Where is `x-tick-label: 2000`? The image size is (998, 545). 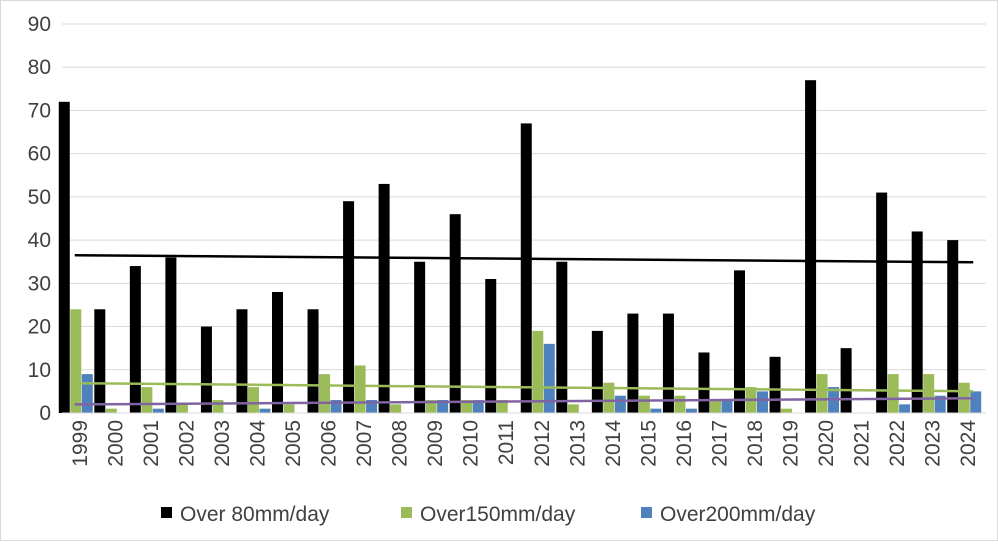 x-tick-label: 2000 is located at coordinates (115, 443).